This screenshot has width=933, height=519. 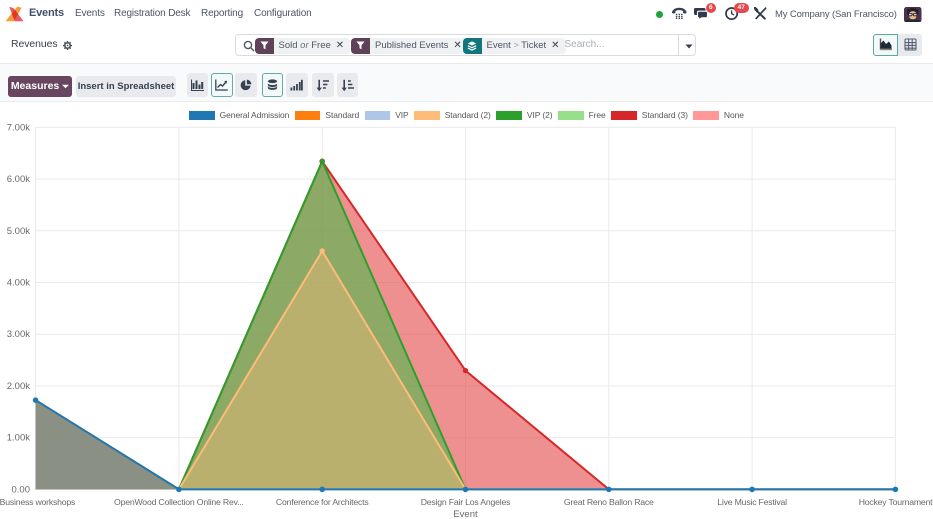 I want to click on svg-text: 1.00k, so click(x=18, y=438).